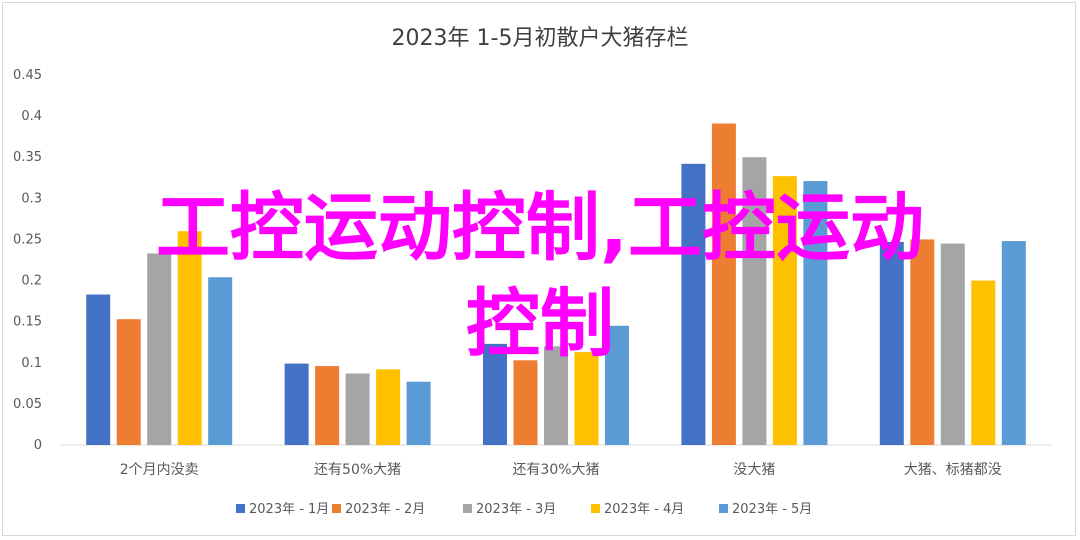 The height and width of the screenshot is (540, 1080). Describe the element at coordinates (953, 470) in the screenshot. I see `x-category-label: 大猪、标猪都没` at that location.